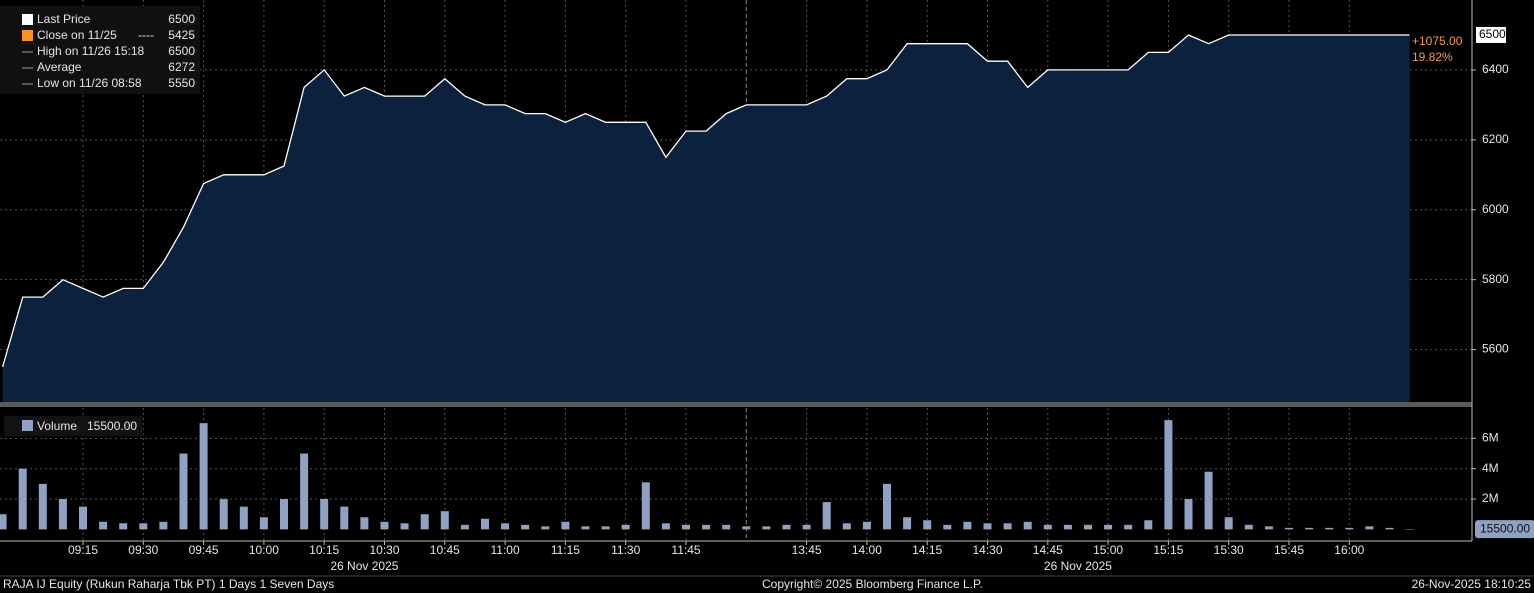  Describe the element at coordinates (384, 550) in the screenshot. I see `x-tick-label: 10:30` at that location.